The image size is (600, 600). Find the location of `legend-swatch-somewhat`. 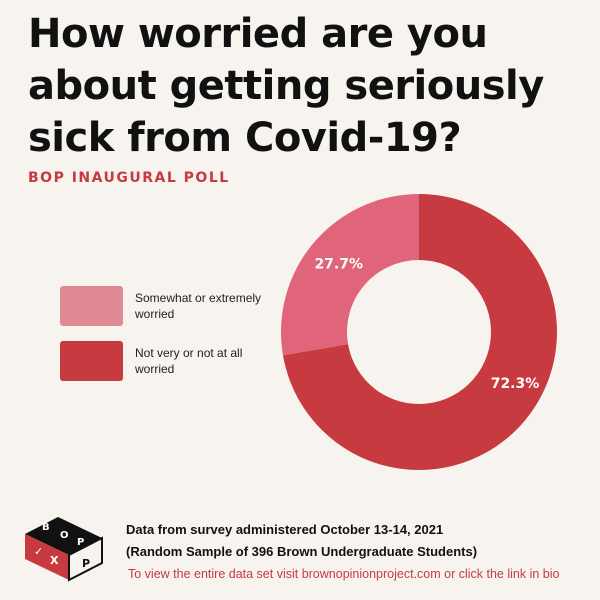

legend-swatch-somewhat is located at coordinates (91, 306).